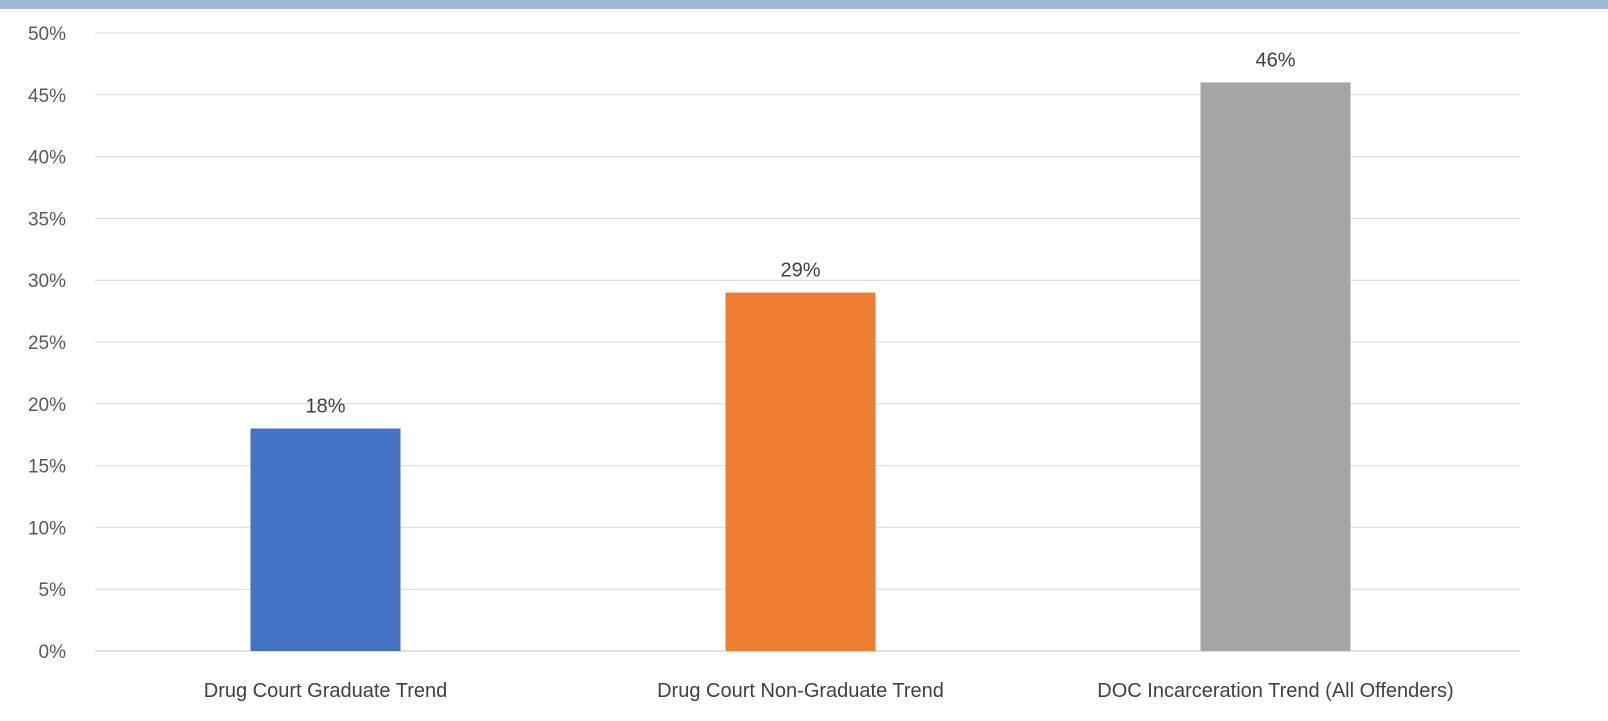 The width and height of the screenshot is (1608, 721). I want to click on y-tick-label: 50%, so click(47, 34).